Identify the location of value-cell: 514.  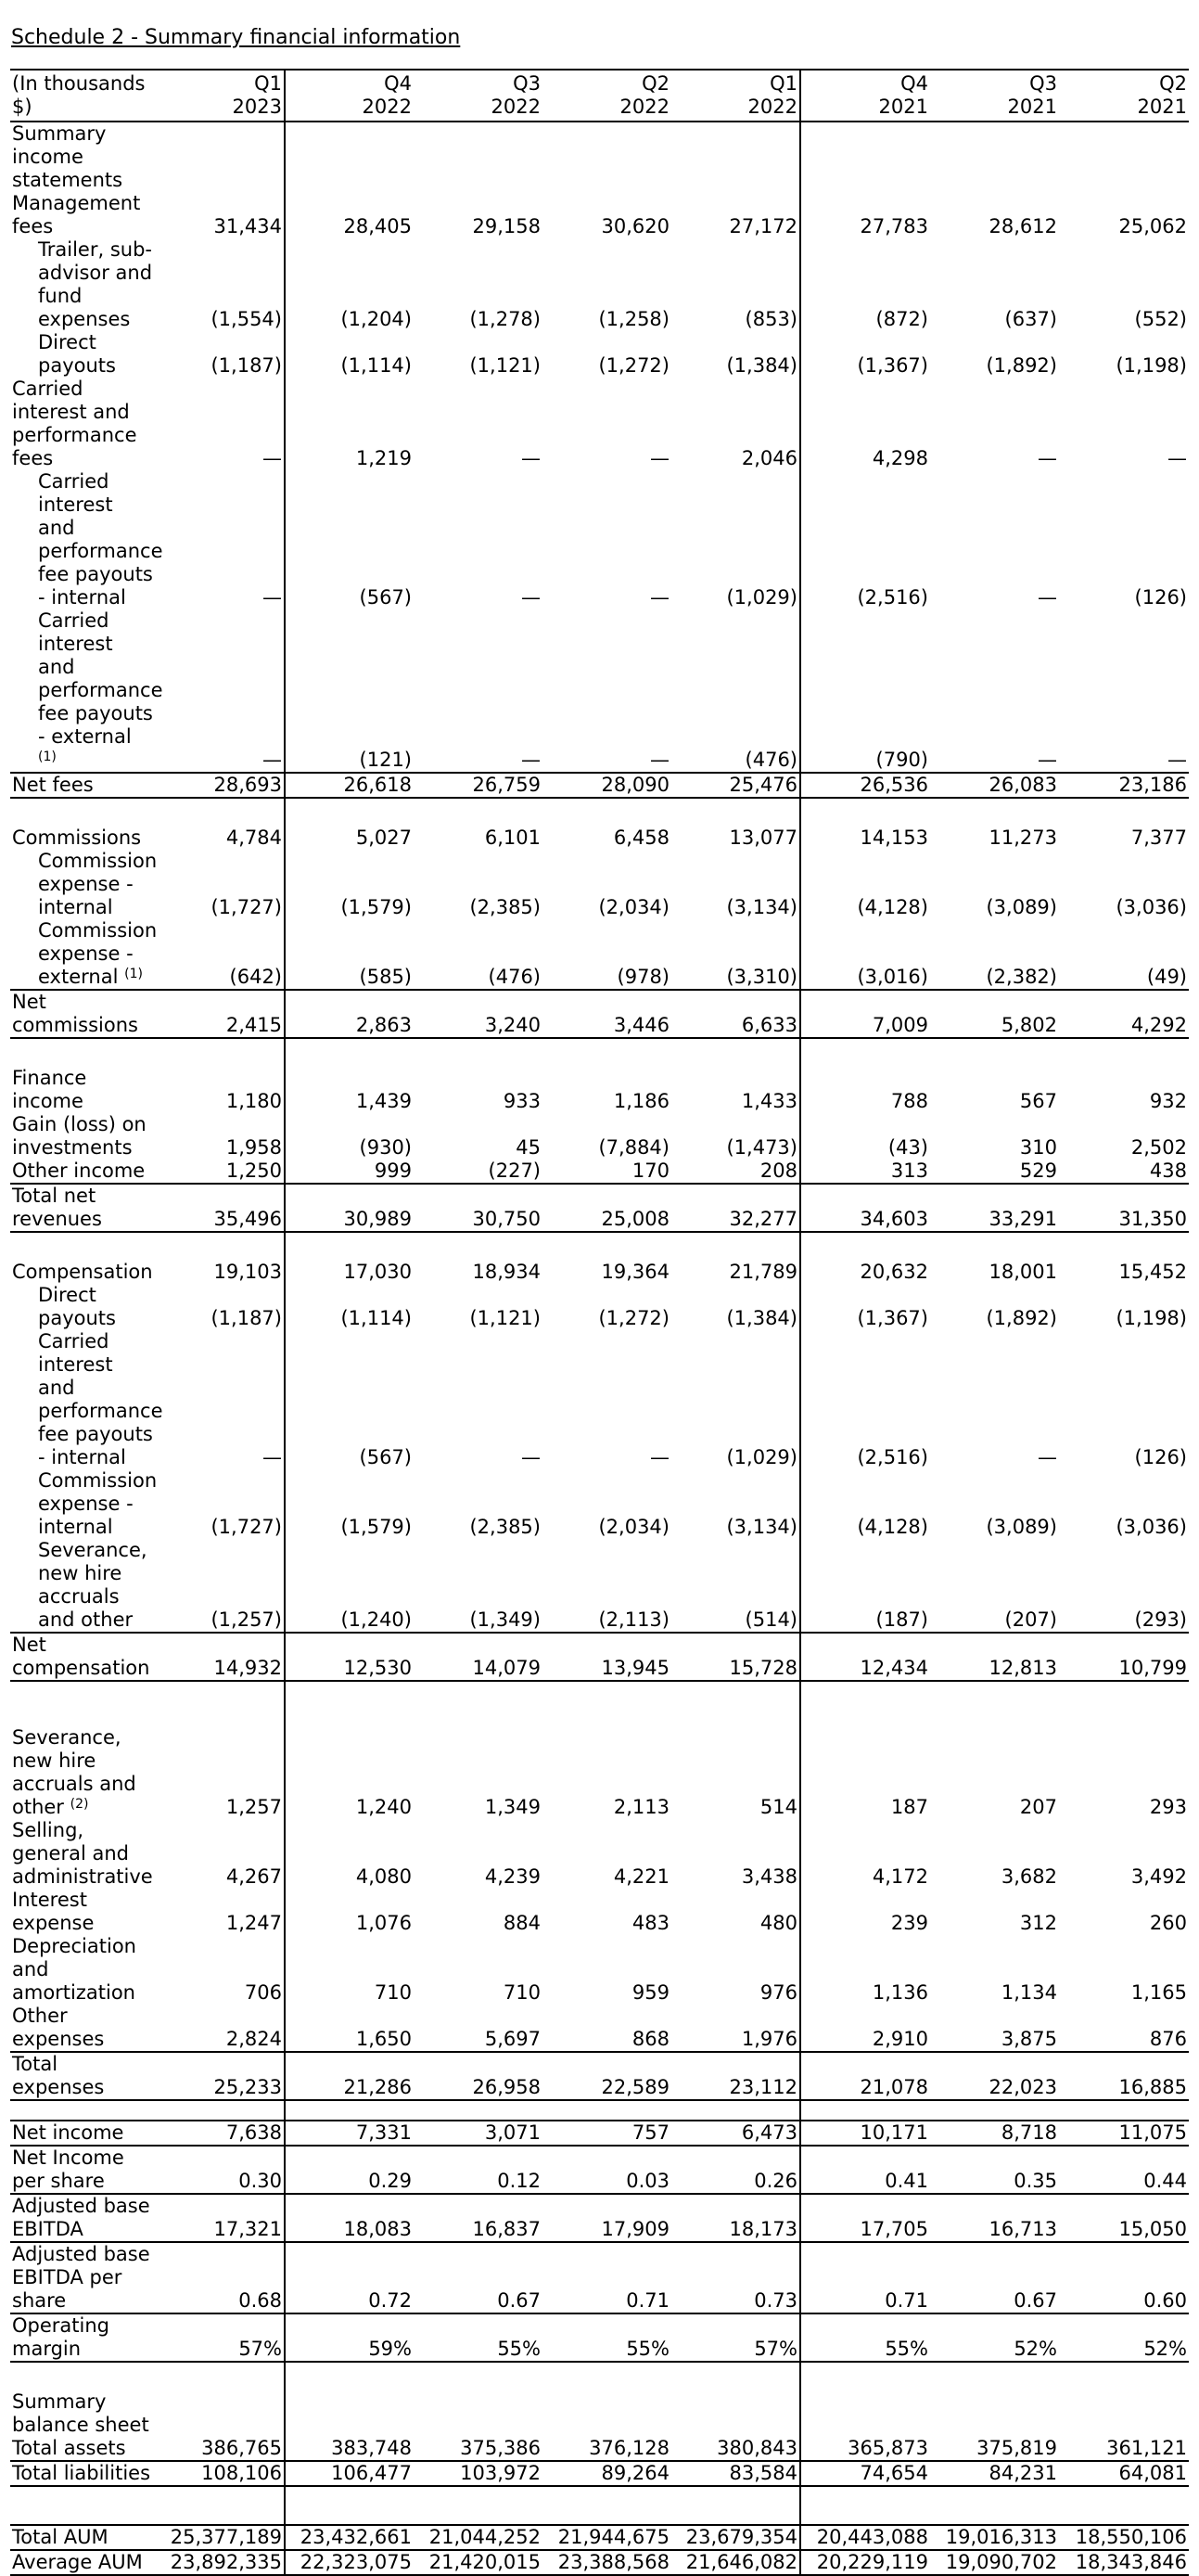
(778, 1807).